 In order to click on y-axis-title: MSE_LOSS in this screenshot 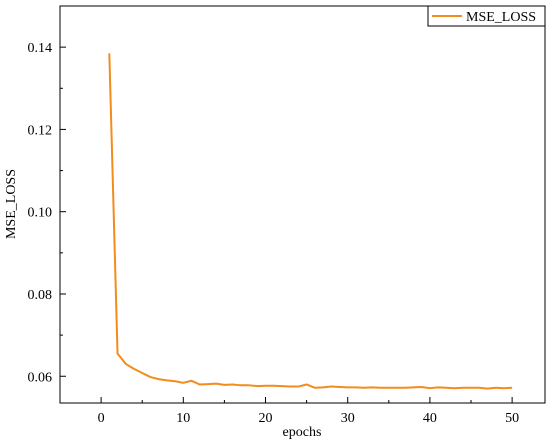, I will do `click(11, 204)`.